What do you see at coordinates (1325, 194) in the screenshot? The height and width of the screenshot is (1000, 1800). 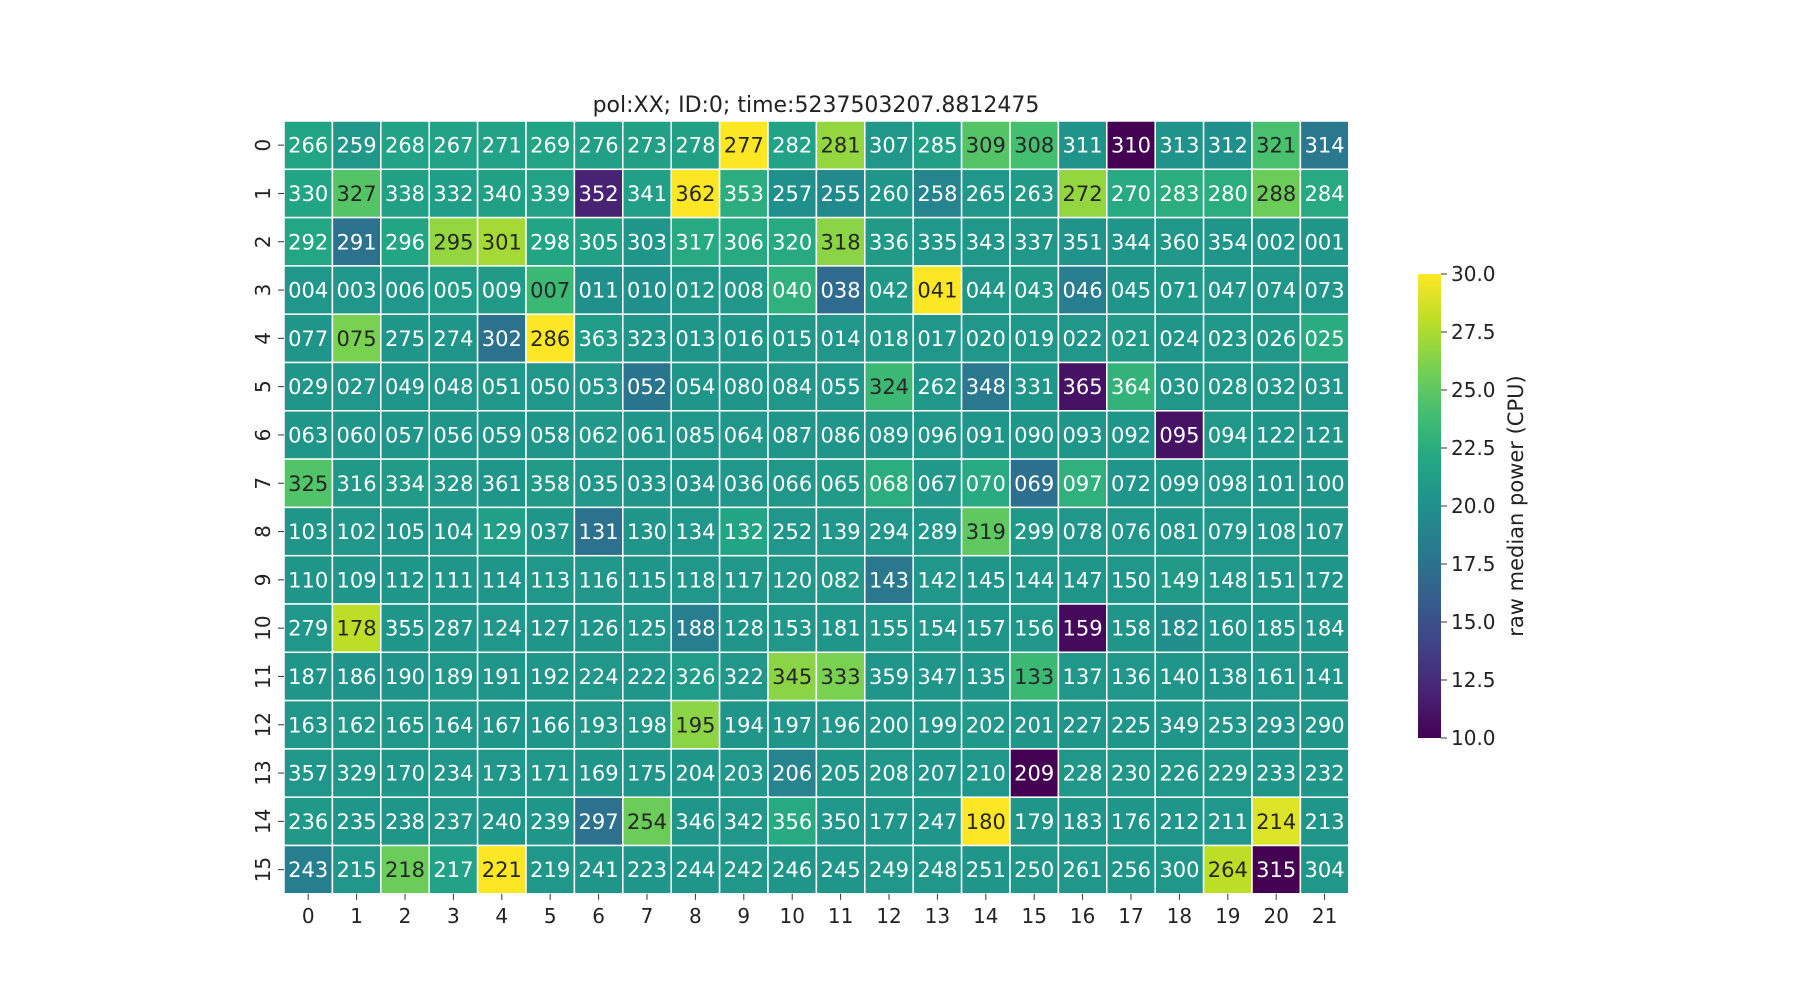 I see `cell-label: 284` at bounding box center [1325, 194].